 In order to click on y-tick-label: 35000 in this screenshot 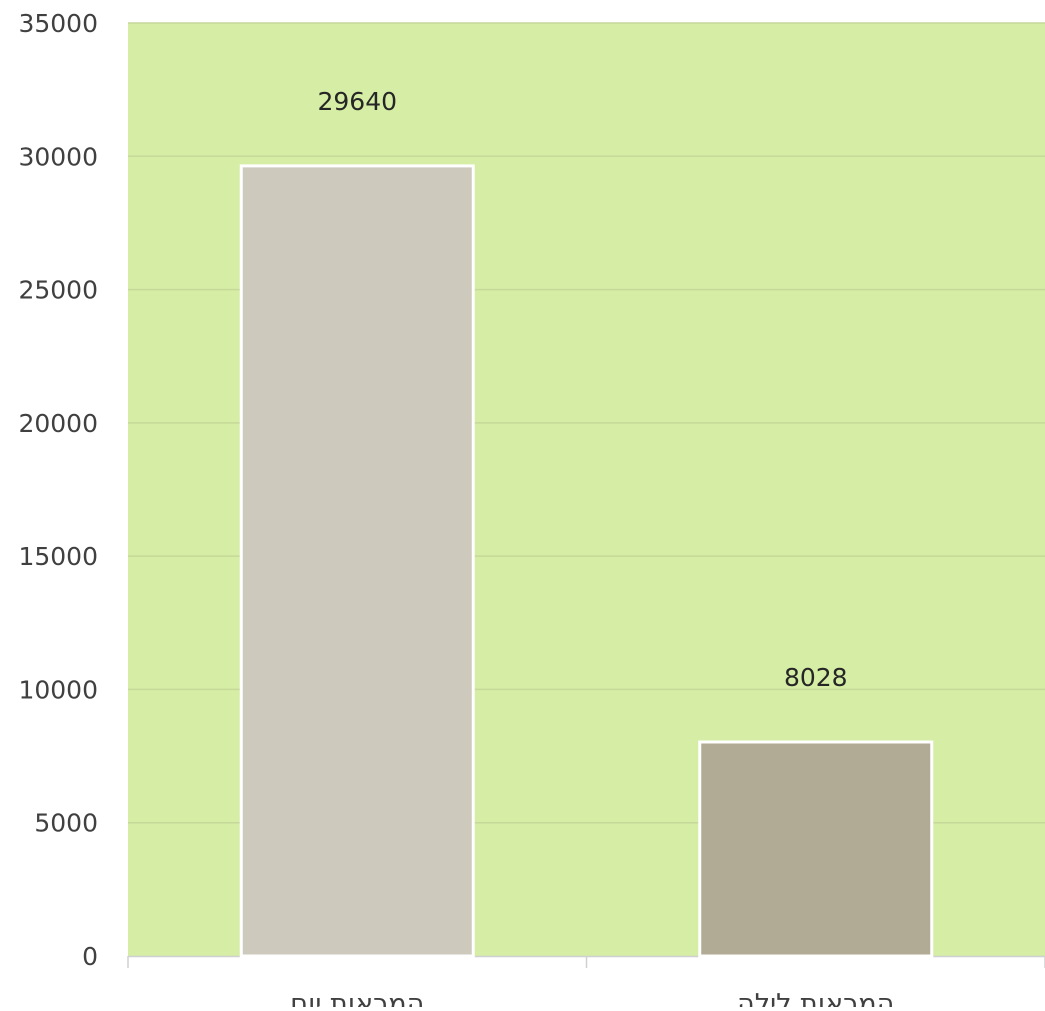, I will do `click(58, 23)`.